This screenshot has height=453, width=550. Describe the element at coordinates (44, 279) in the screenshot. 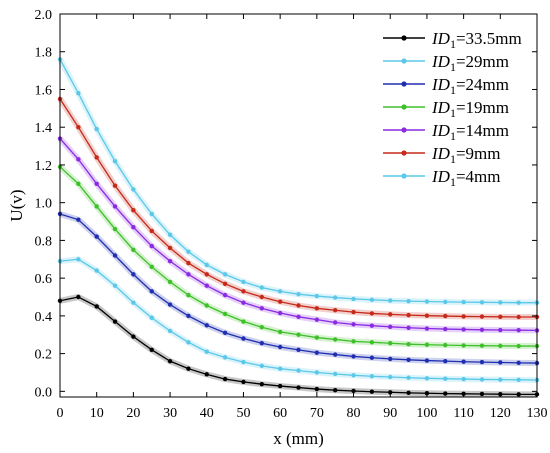

I see `y-tick-label: 0.6` at that location.